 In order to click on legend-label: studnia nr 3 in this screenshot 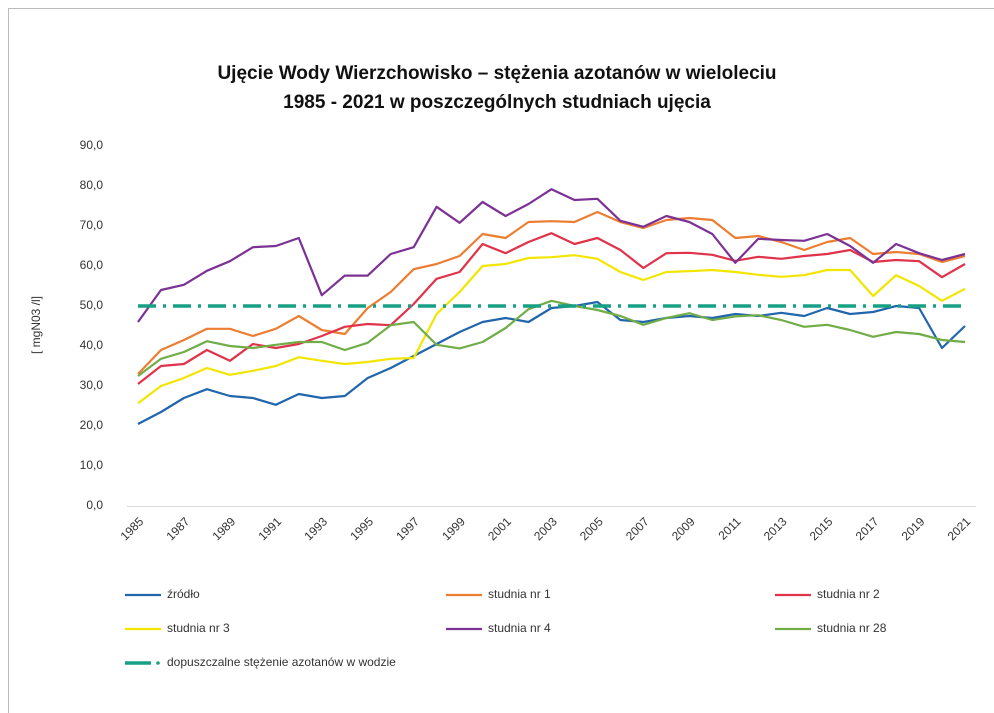, I will do `click(198, 628)`.